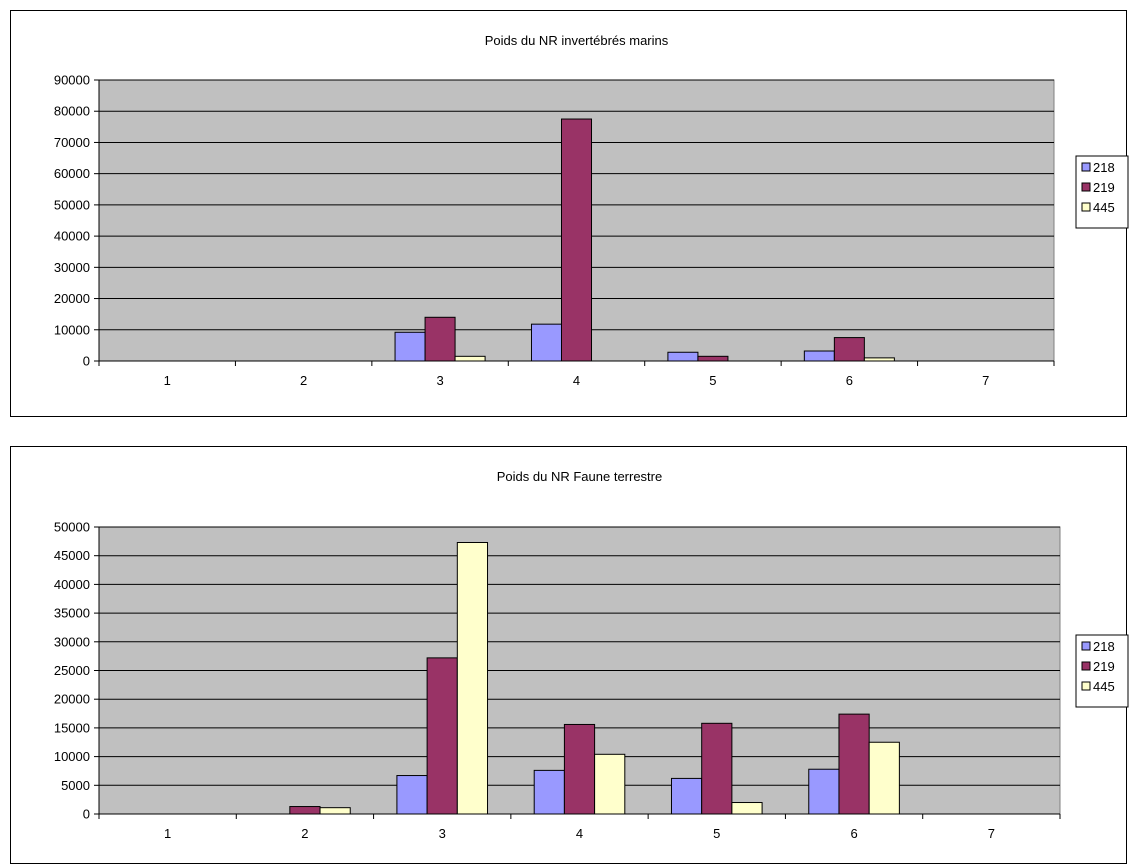 This screenshot has width=1129, height=866. Describe the element at coordinates (72, 670) in the screenshot. I see `y-tick-label: 25000` at that location.